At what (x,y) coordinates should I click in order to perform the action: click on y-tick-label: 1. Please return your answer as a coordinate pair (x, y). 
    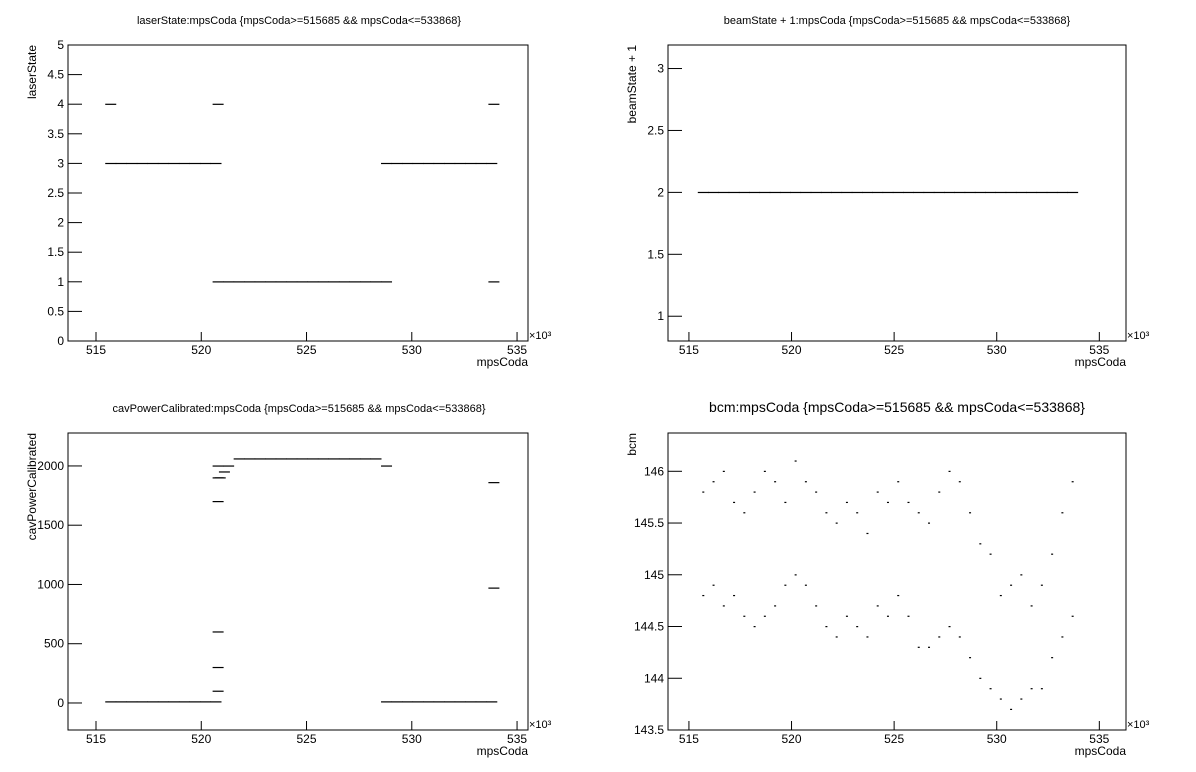
    Looking at the image, I should click on (60, 282).